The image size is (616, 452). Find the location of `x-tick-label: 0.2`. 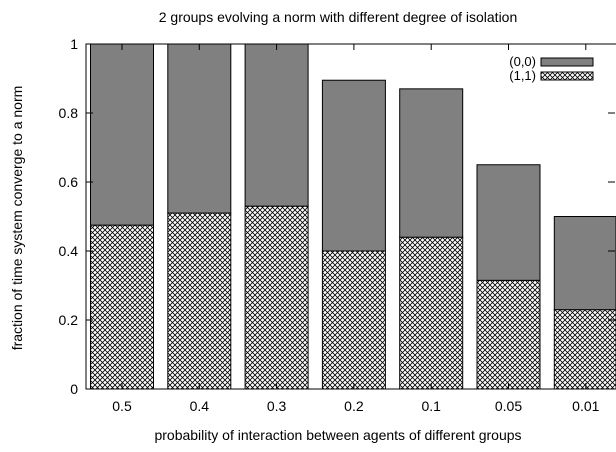

x-tick-label: 0.2 is located at coordinates (354, 406).